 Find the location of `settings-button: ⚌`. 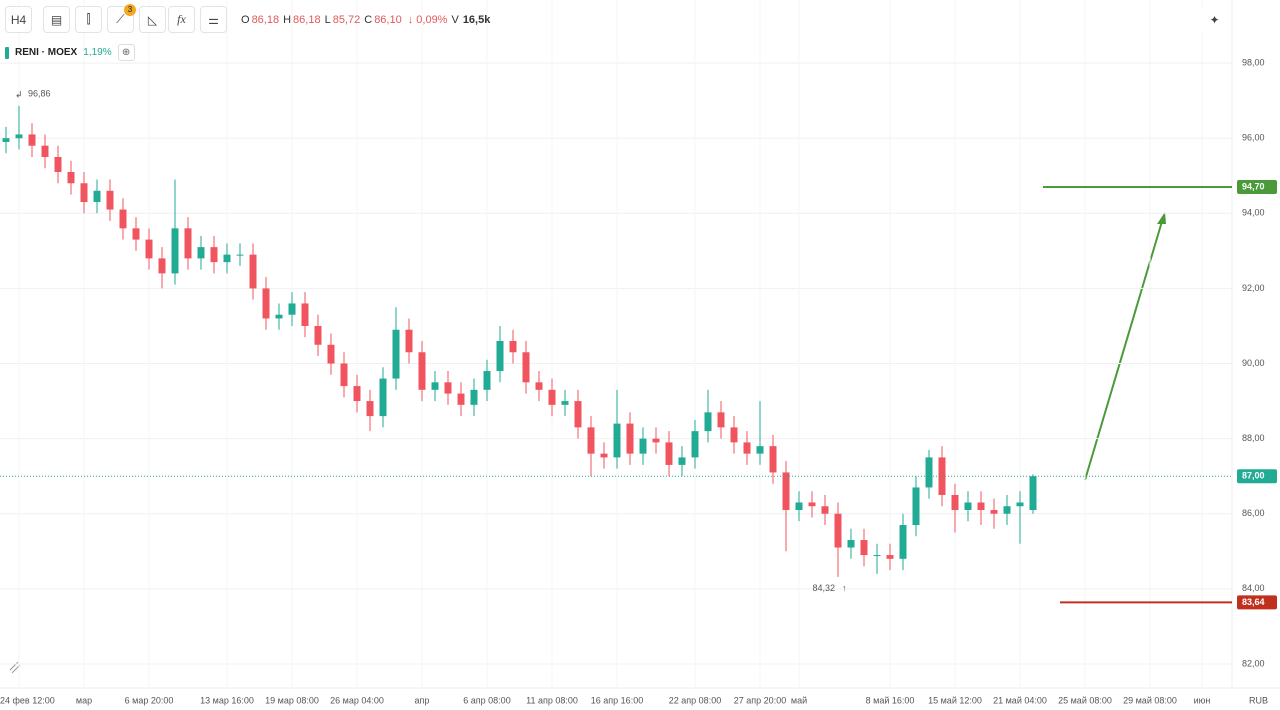

settings-button: ⚌ is located at coordinates (213, 19).